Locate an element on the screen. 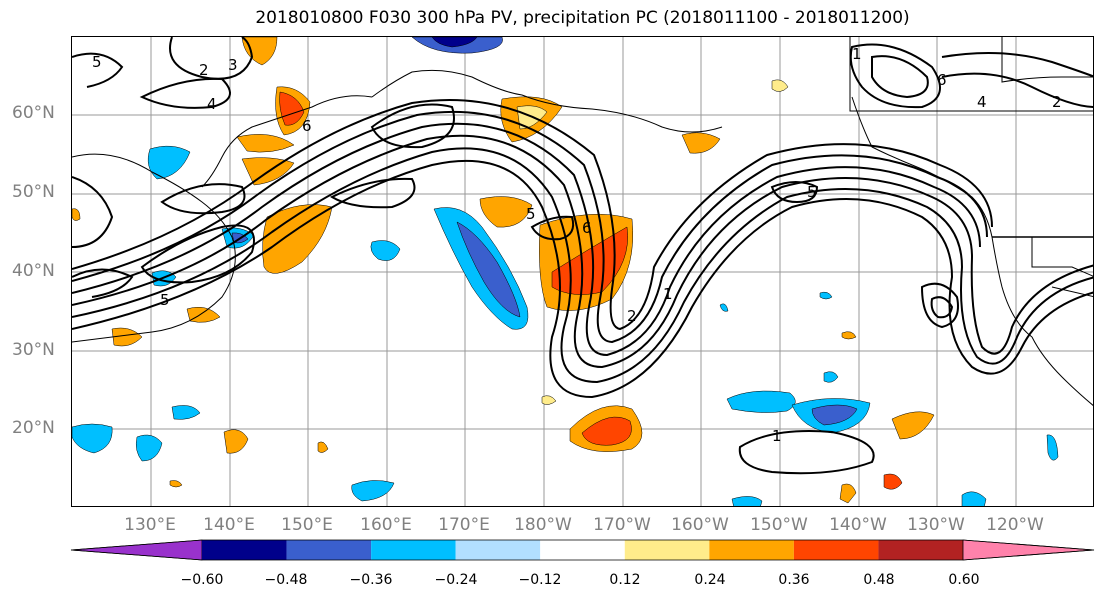 The image size is (1105, 601). lon-label-150e: 150°E is located at coordinates (307, 525).